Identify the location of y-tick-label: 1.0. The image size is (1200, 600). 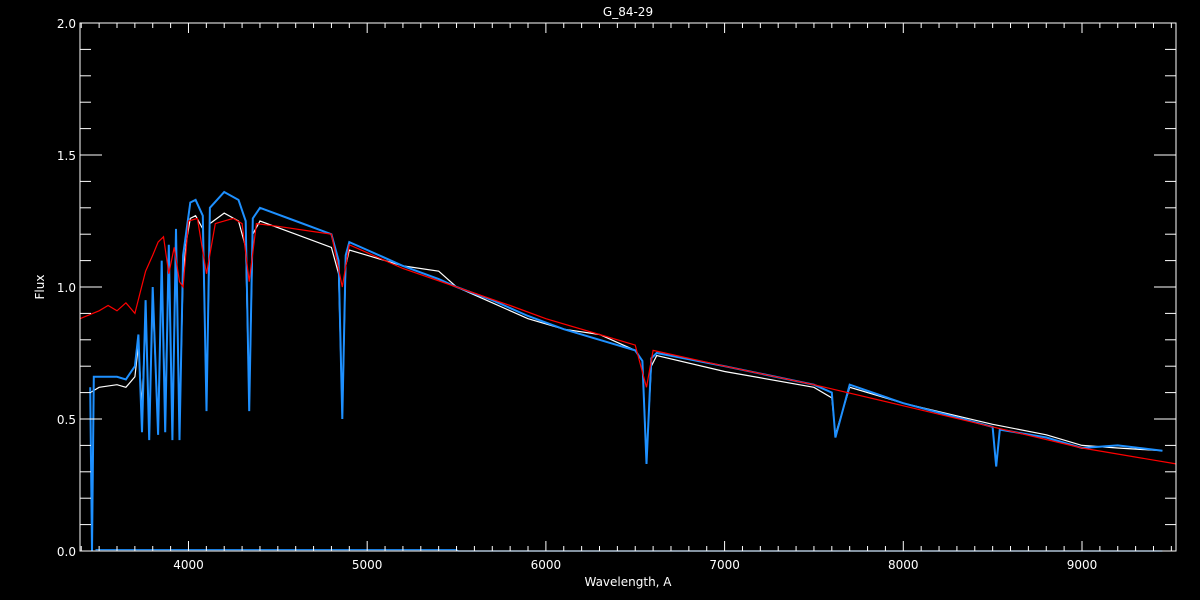
(66, 288).